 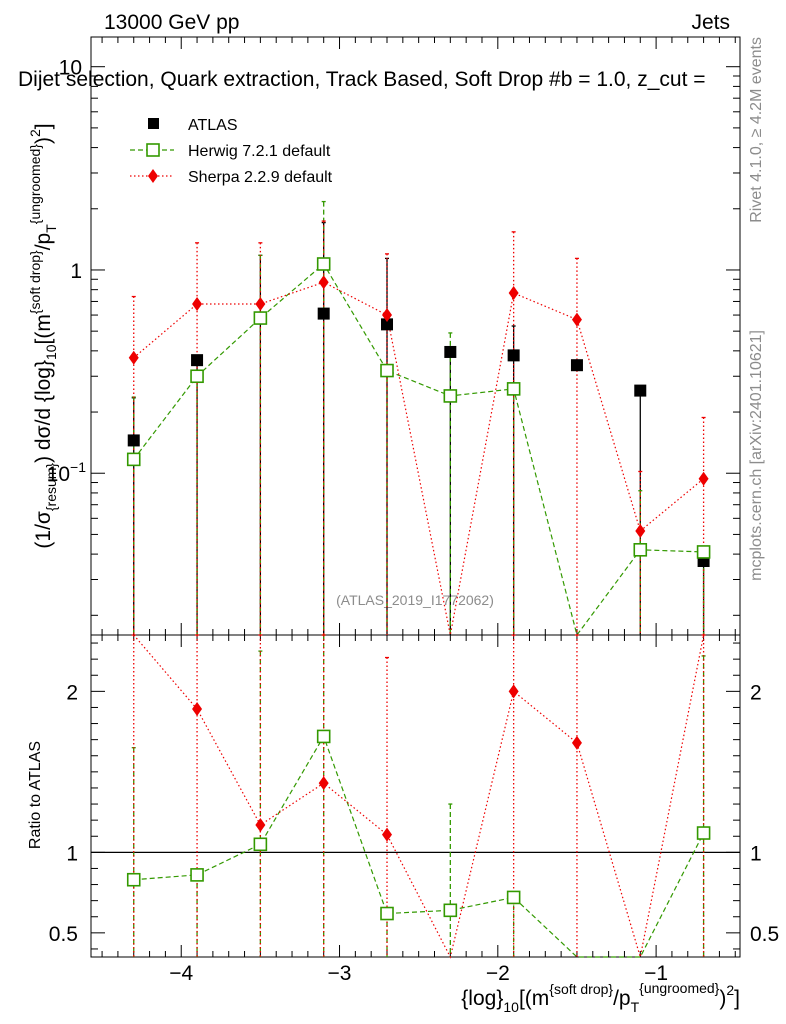 What do you see at coordinates (710, 22) in the screenshot?
I see `header-right: Jets` at bounding box center [710, 22].